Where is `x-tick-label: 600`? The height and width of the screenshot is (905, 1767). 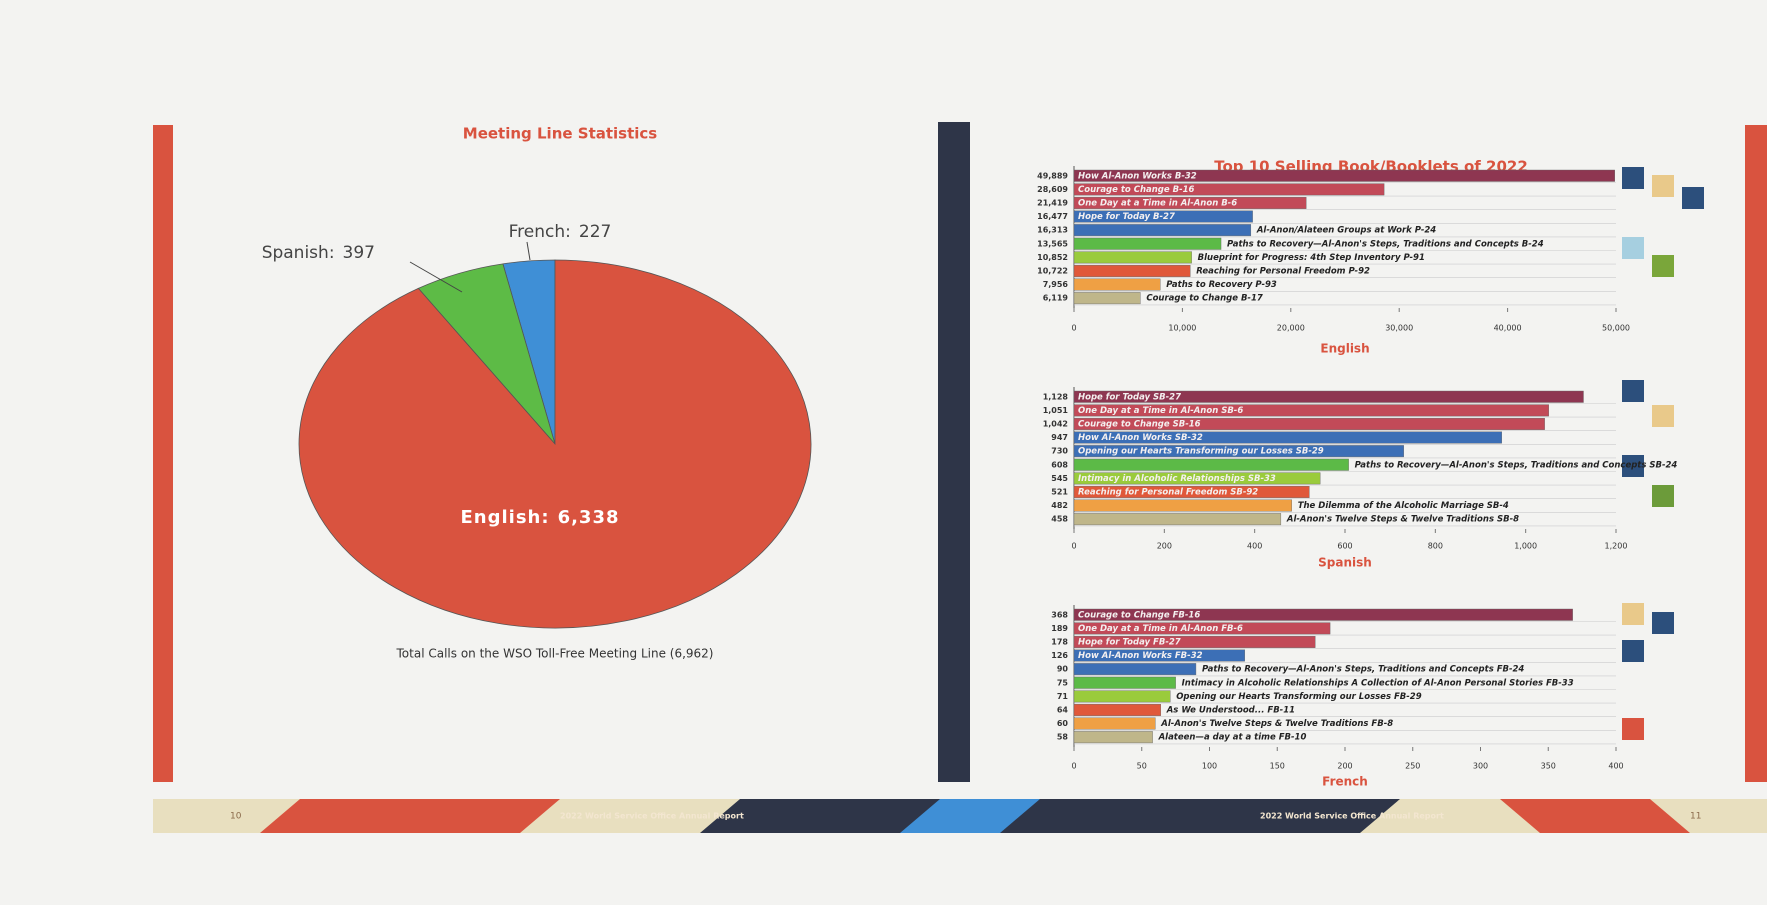 x-tick-label: 600 is located at coordinates (1344, 546).